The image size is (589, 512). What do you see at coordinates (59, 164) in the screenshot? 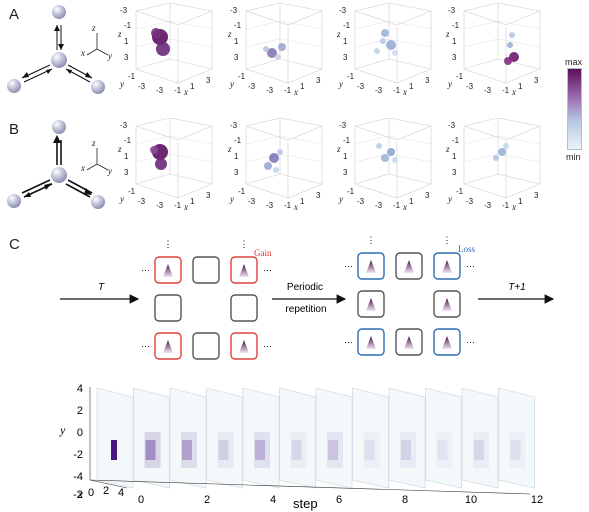
I see `molecule-diagram-b: z x y` at bounding box center [59, 164].